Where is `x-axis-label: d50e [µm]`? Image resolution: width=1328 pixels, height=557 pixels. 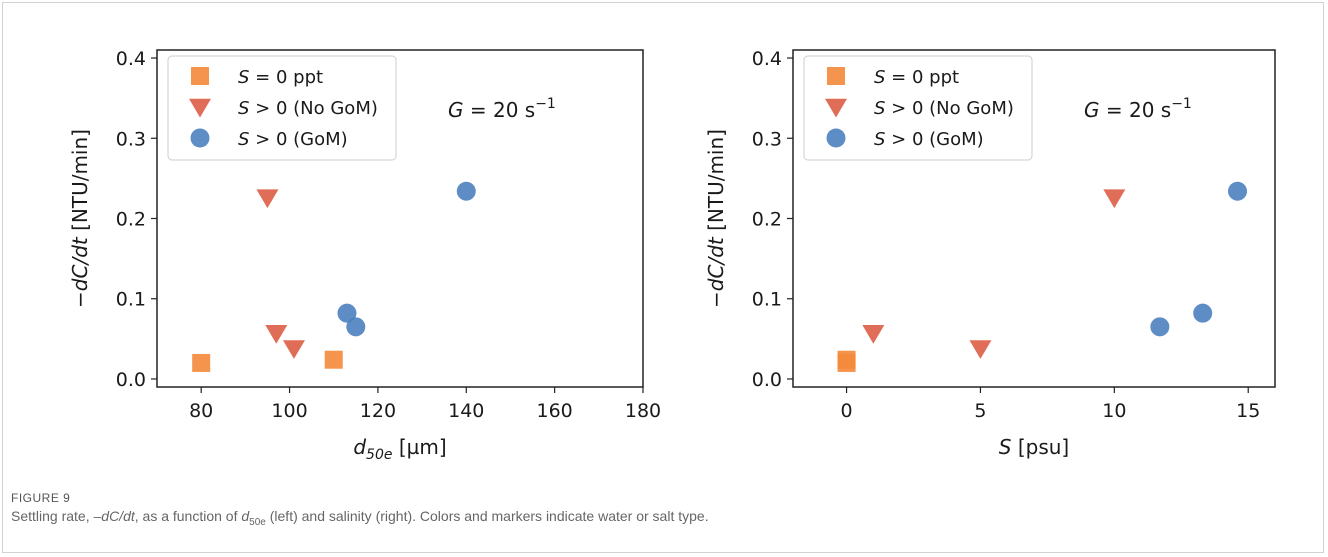
x-axis-label: d50e [µm] is located at coordinates (399, 449).